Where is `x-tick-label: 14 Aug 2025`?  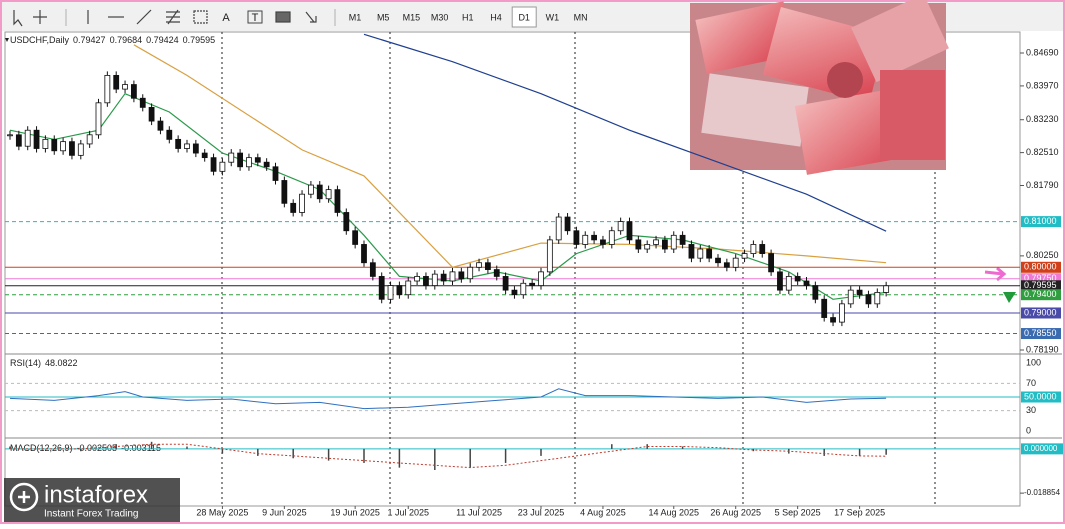
x-tick-label: 14 Aug 2025 is located at coordinates (673, 512).